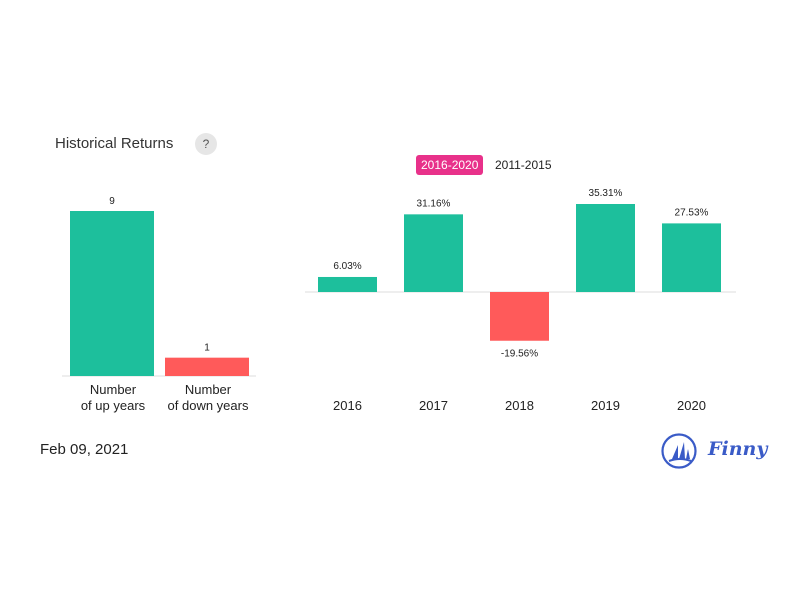 Image resolution: width=800 pixels, height=600 pixels. I want to click on tab-2011-2015: 2011-2015, so click(523, 165).